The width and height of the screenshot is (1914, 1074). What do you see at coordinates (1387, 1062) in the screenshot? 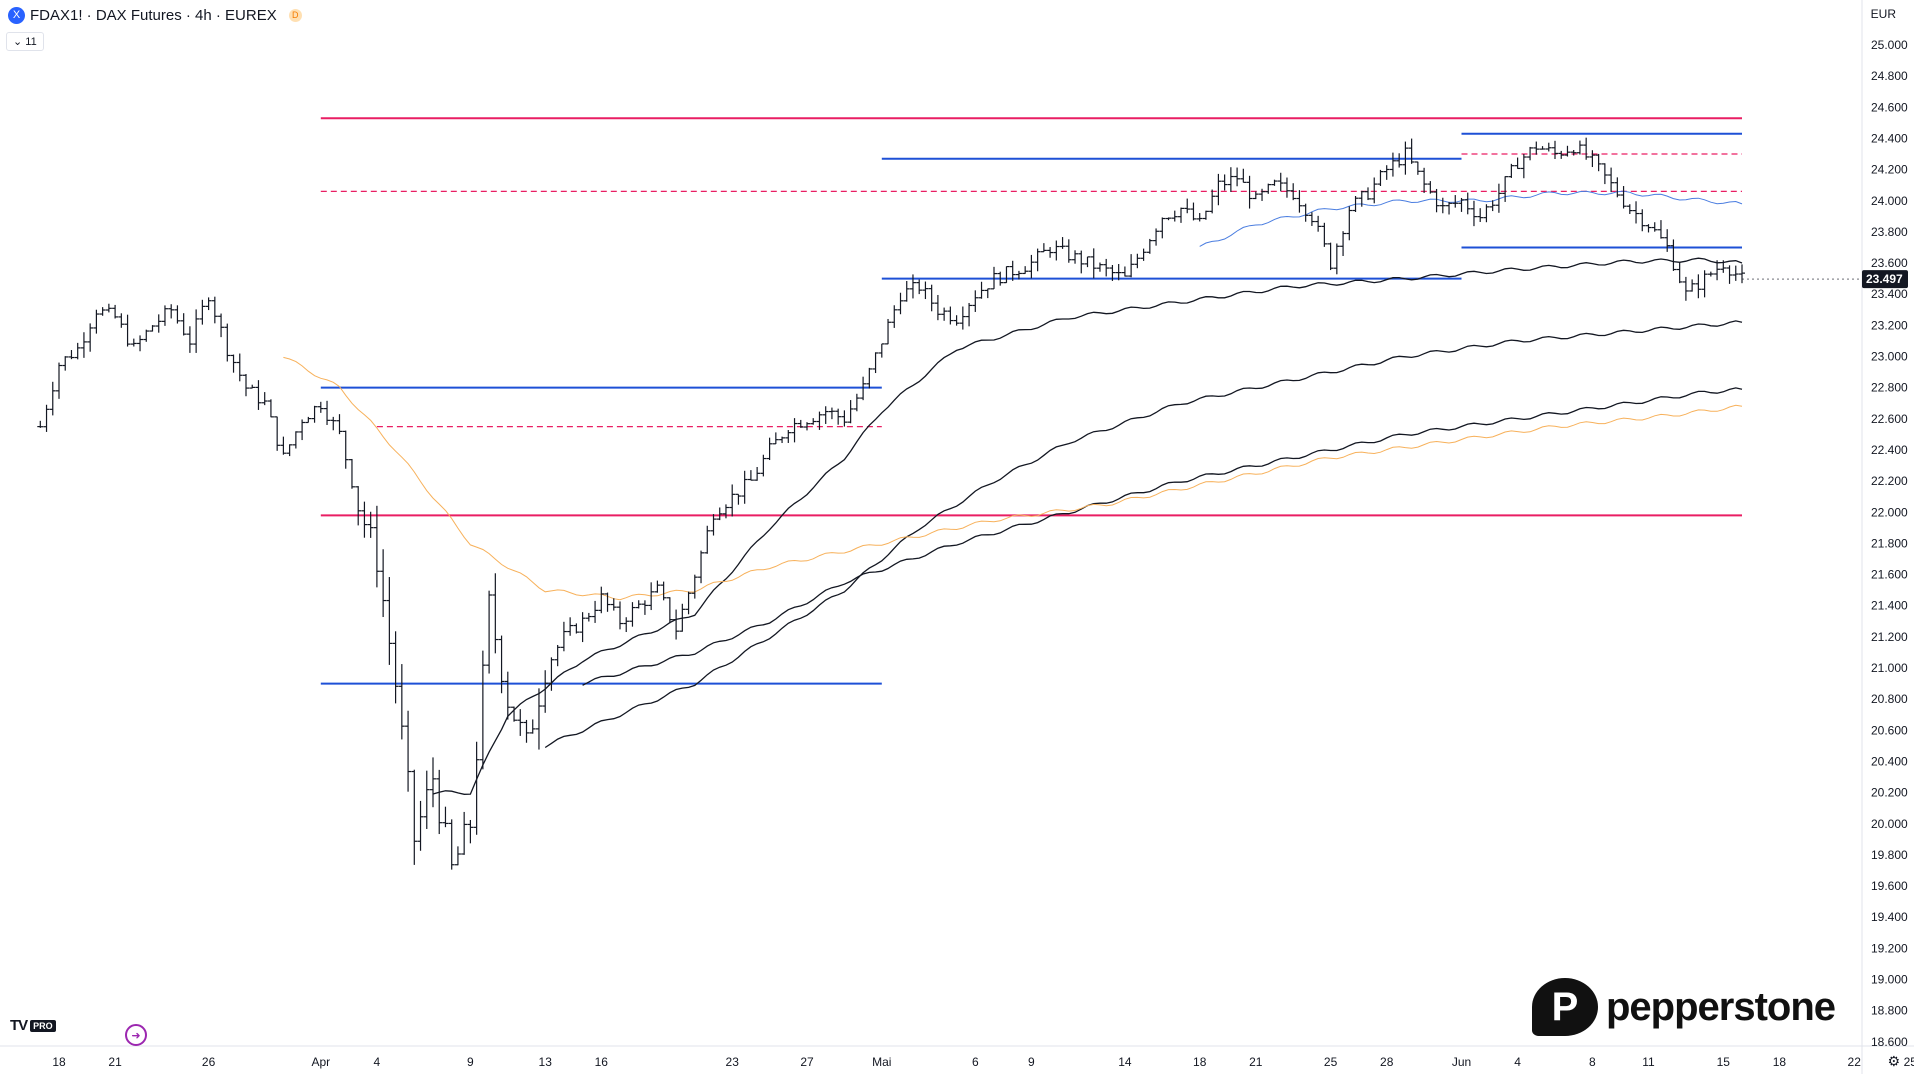
I see `x-tick-label: 28` at bounding box center [1387, 1062].